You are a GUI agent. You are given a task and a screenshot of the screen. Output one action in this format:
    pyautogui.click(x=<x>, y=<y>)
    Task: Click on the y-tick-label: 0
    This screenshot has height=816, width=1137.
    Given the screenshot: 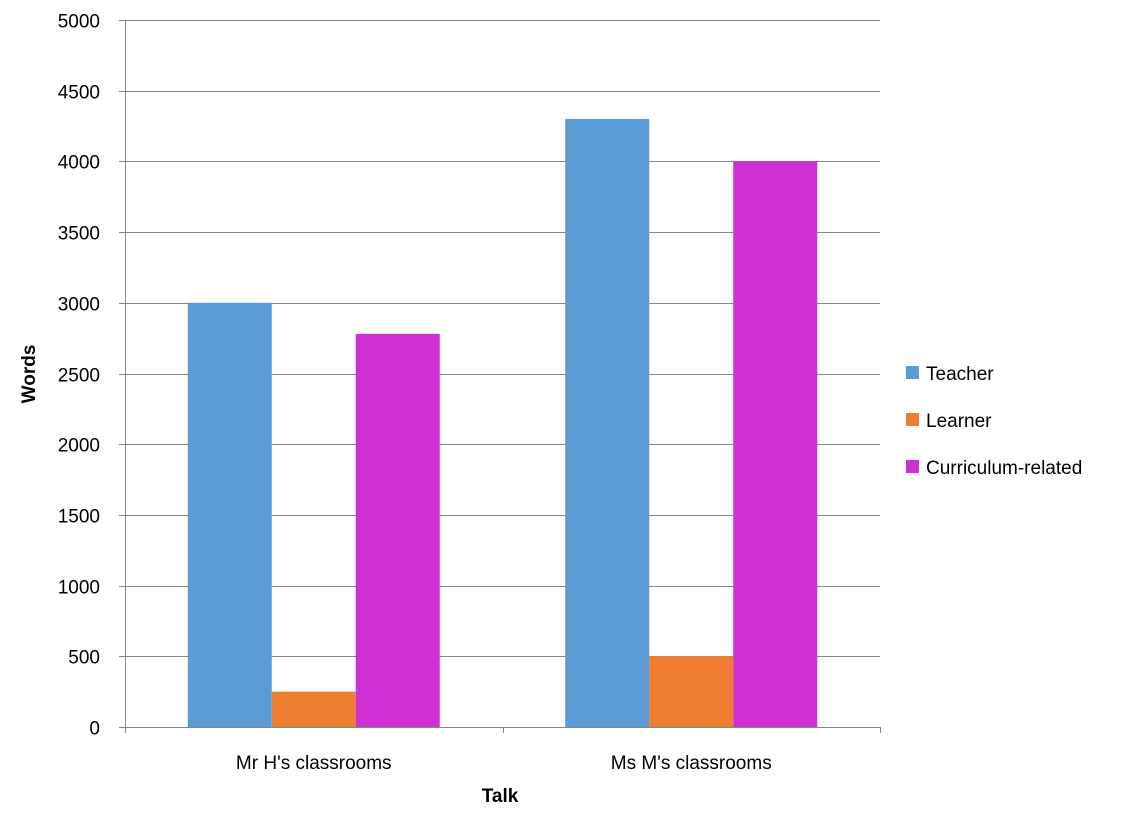 What is the action you would take?
    pyautogui.click(x=94, y=729)
    